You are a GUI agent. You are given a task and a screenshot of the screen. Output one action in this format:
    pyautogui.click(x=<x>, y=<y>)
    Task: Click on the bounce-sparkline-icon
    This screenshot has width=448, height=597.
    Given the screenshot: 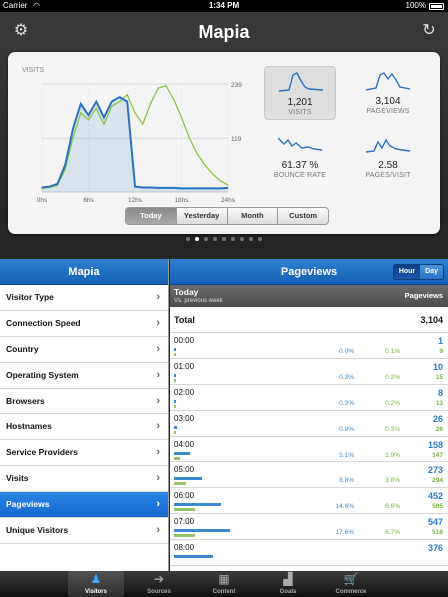 What is the action you would take?
    pyautogui.click(x=300, y=144)
    